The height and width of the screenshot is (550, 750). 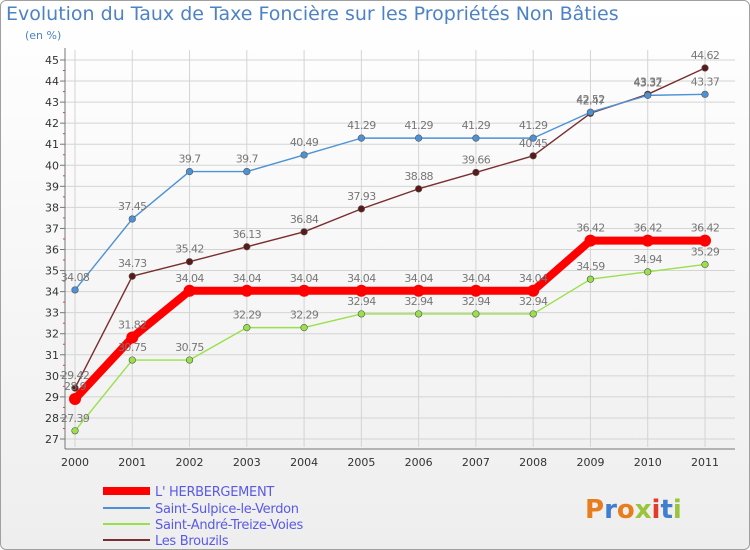 I want to click on data-label: 36.13, so click(x=247, y=234).